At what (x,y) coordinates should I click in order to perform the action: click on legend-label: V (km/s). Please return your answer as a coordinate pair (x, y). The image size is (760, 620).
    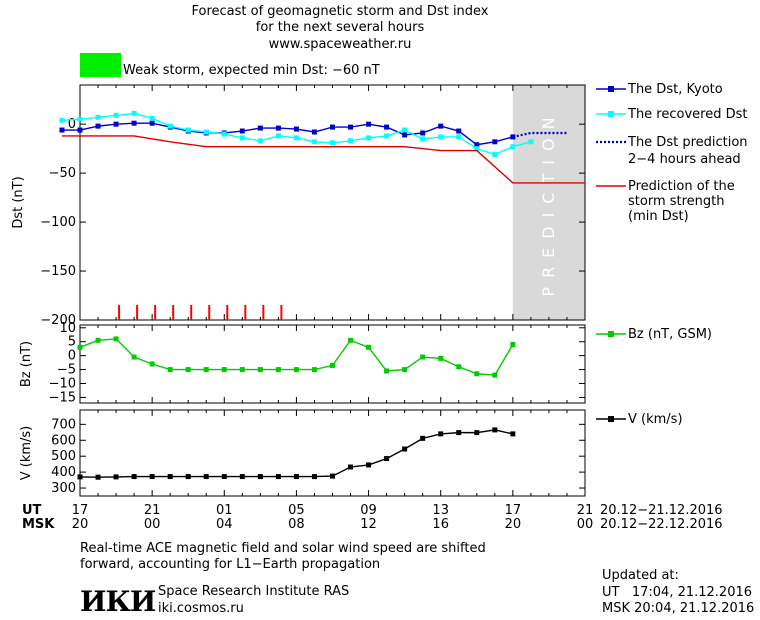
    Looking at the image, I should click on (655, 419).